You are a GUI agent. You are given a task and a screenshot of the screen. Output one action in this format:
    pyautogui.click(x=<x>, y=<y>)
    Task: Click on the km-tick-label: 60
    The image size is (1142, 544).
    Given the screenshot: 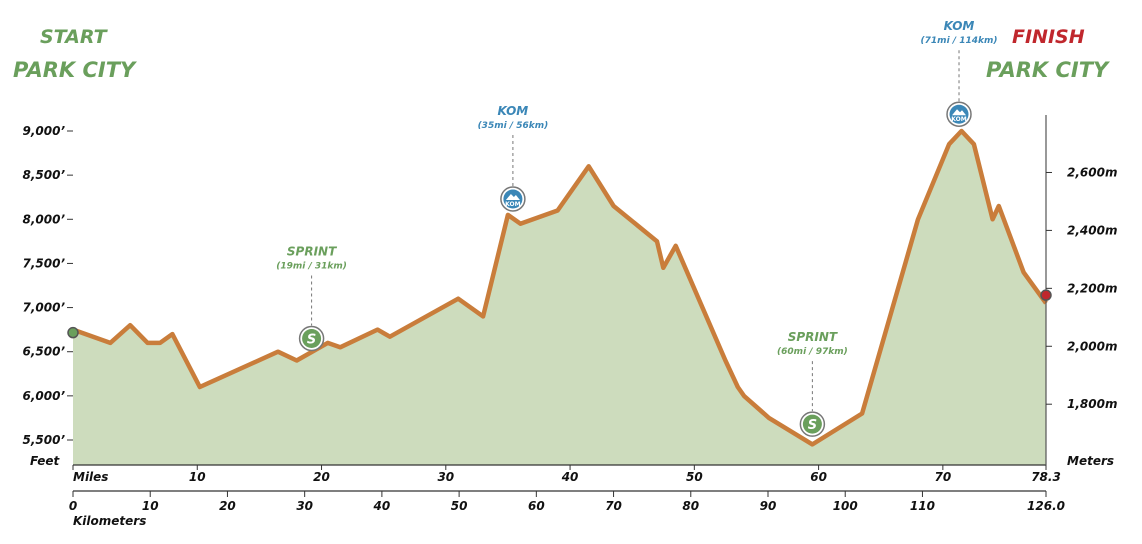 What is the action you would take?
    pyautogui.click(x=536, y=506)
    